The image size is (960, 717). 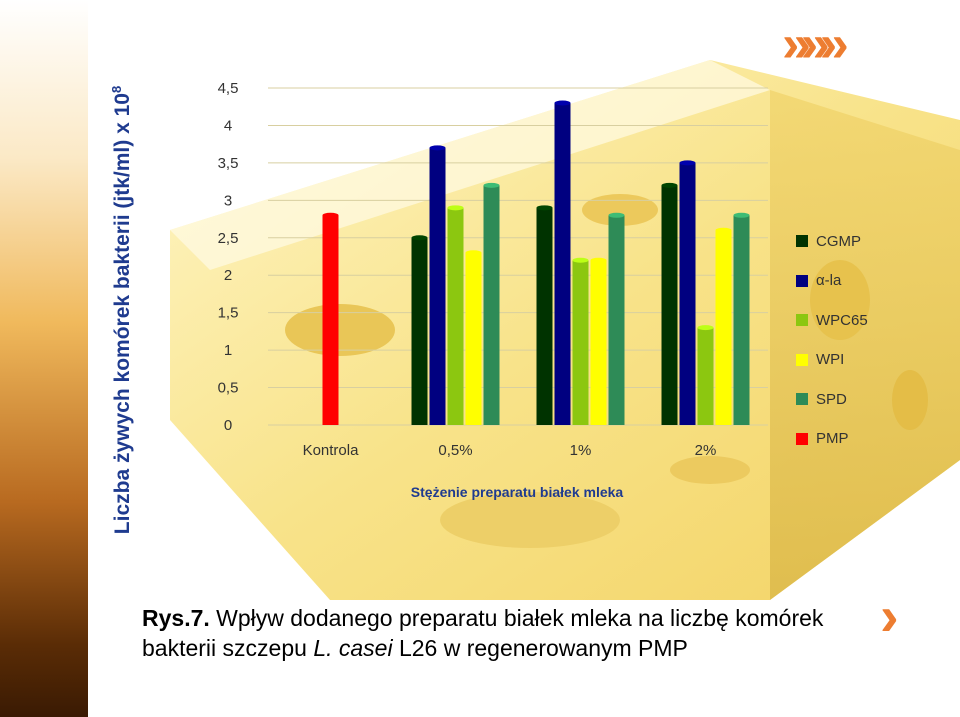 I want to click on y-tick-label: 2,5, so click(x=228, y=238).